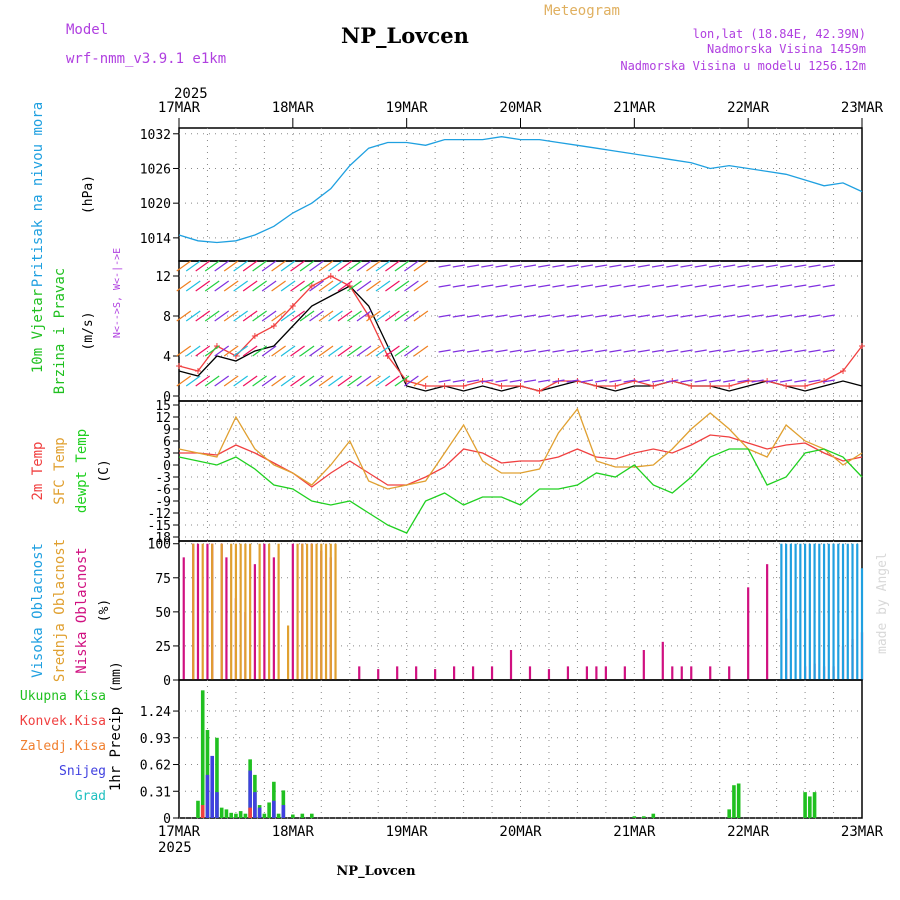 The image size is (900, 900). Describe the element at coordinates (116, 676) in the screenshot. I see `y-axis-unit-precip: (mm)` at that location.